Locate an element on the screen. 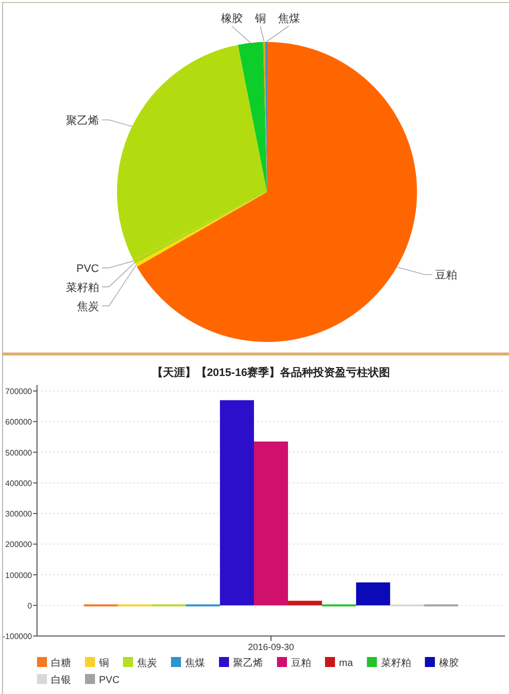  legend-label: 橡胶 is located at coordinates (448, 663).